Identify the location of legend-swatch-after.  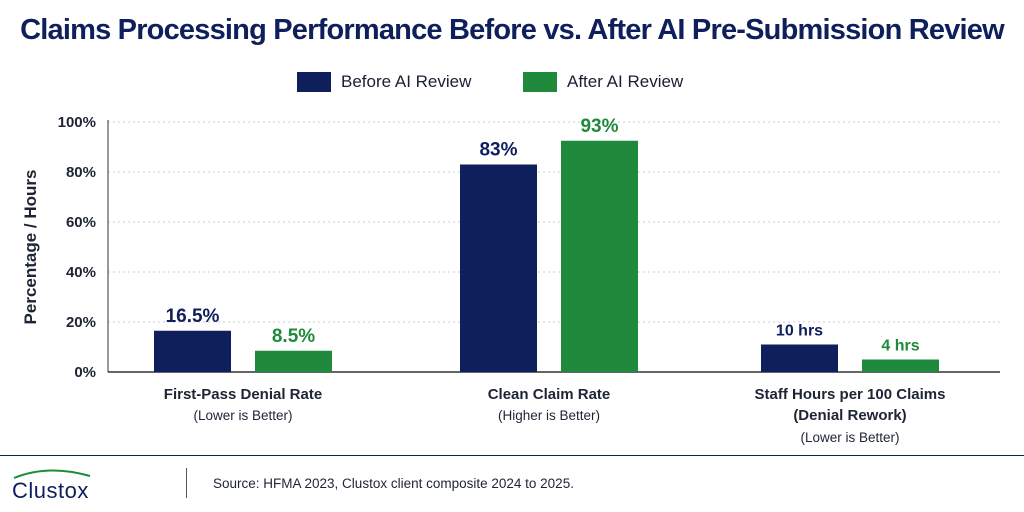
(540, 82).